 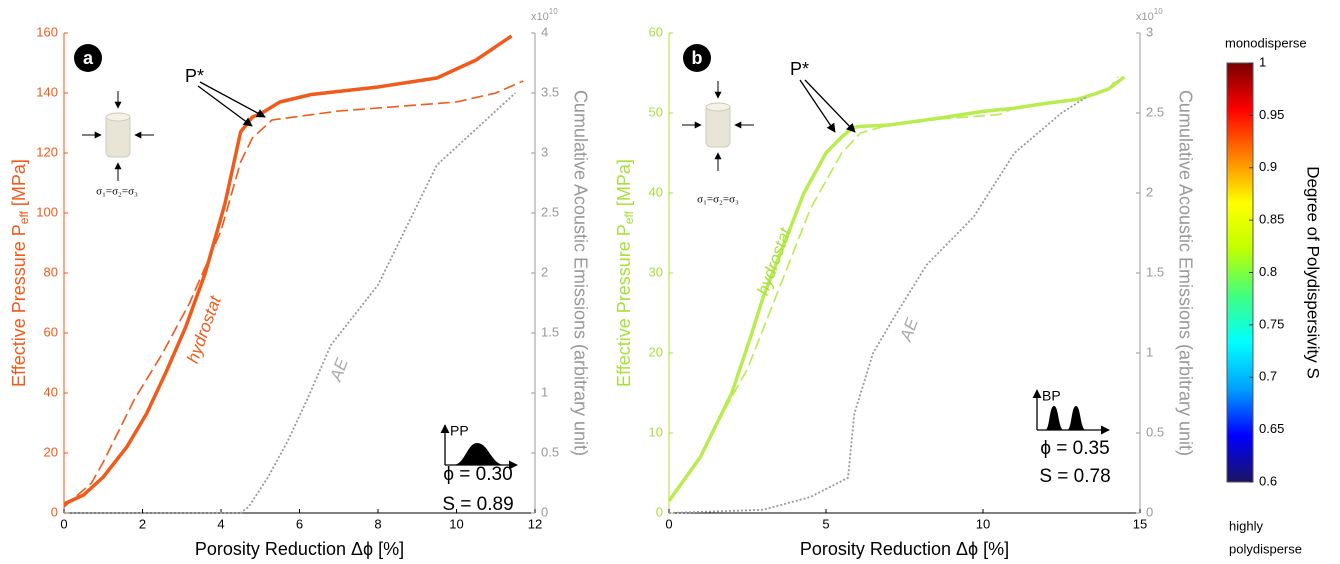 I want to click on colorbar-tick-label: 1, so click(x=1262, y=61).